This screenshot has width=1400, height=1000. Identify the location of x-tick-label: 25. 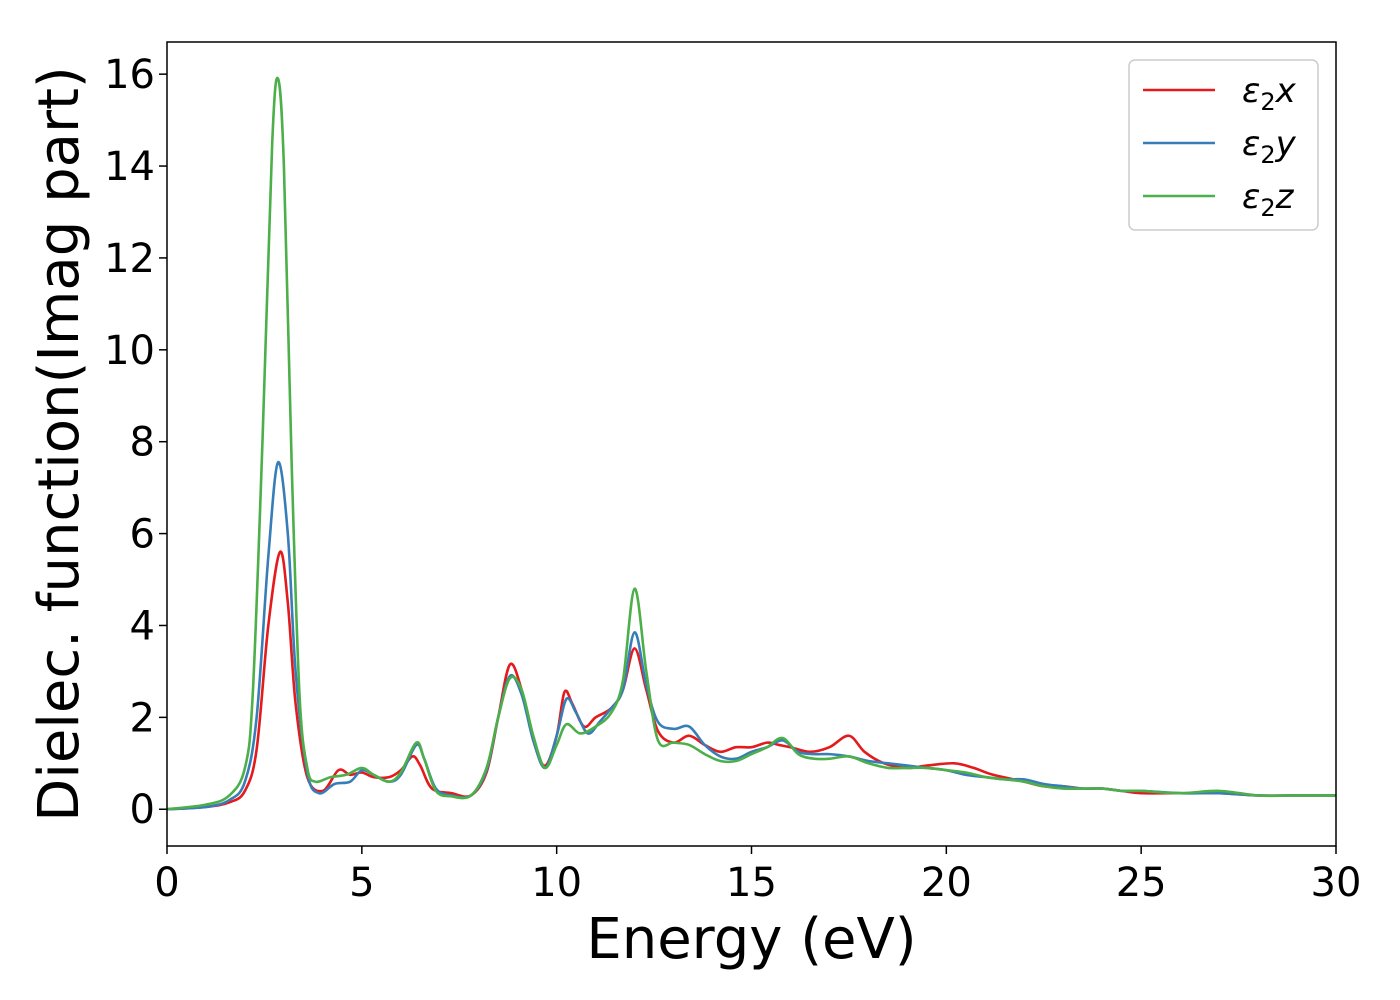
(1141, 883).